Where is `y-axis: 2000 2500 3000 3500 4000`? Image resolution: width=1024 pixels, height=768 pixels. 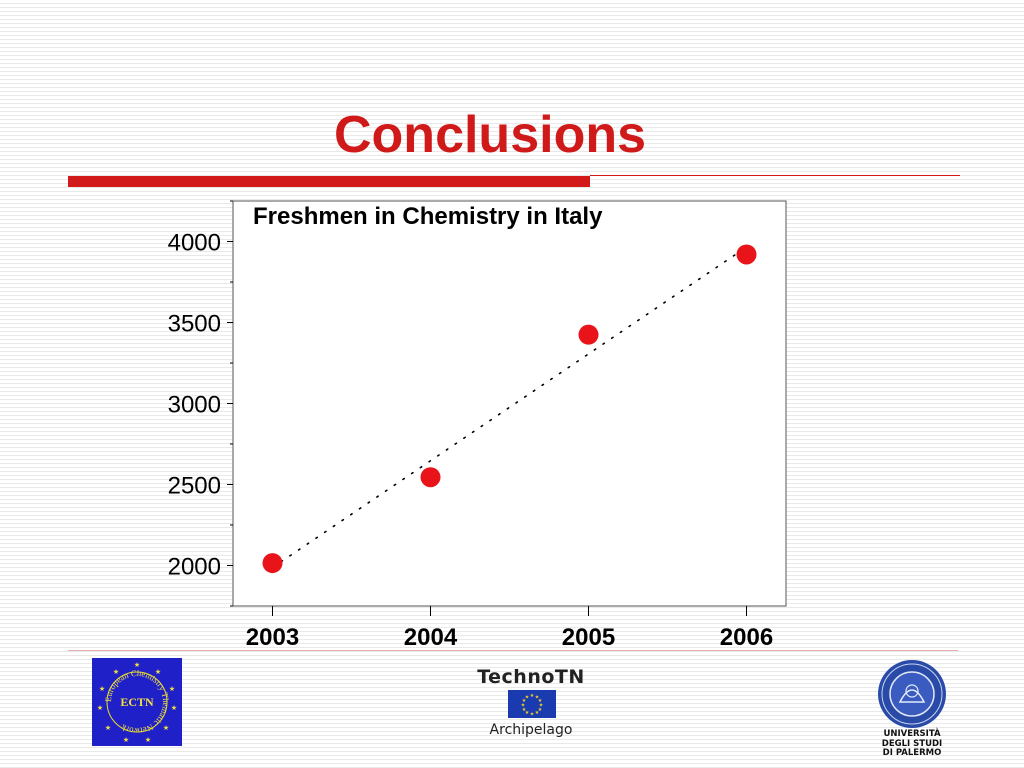 y-axis: 2000 2500 3000 3500 4000 is located at coordinates (200, 403).